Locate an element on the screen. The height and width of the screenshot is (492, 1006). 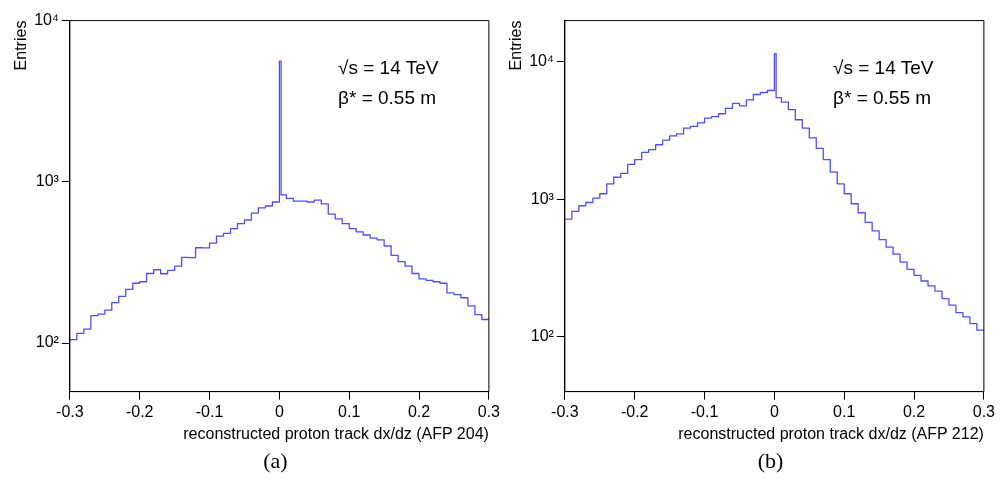
text: (a) is located at coordinates (275, 461).